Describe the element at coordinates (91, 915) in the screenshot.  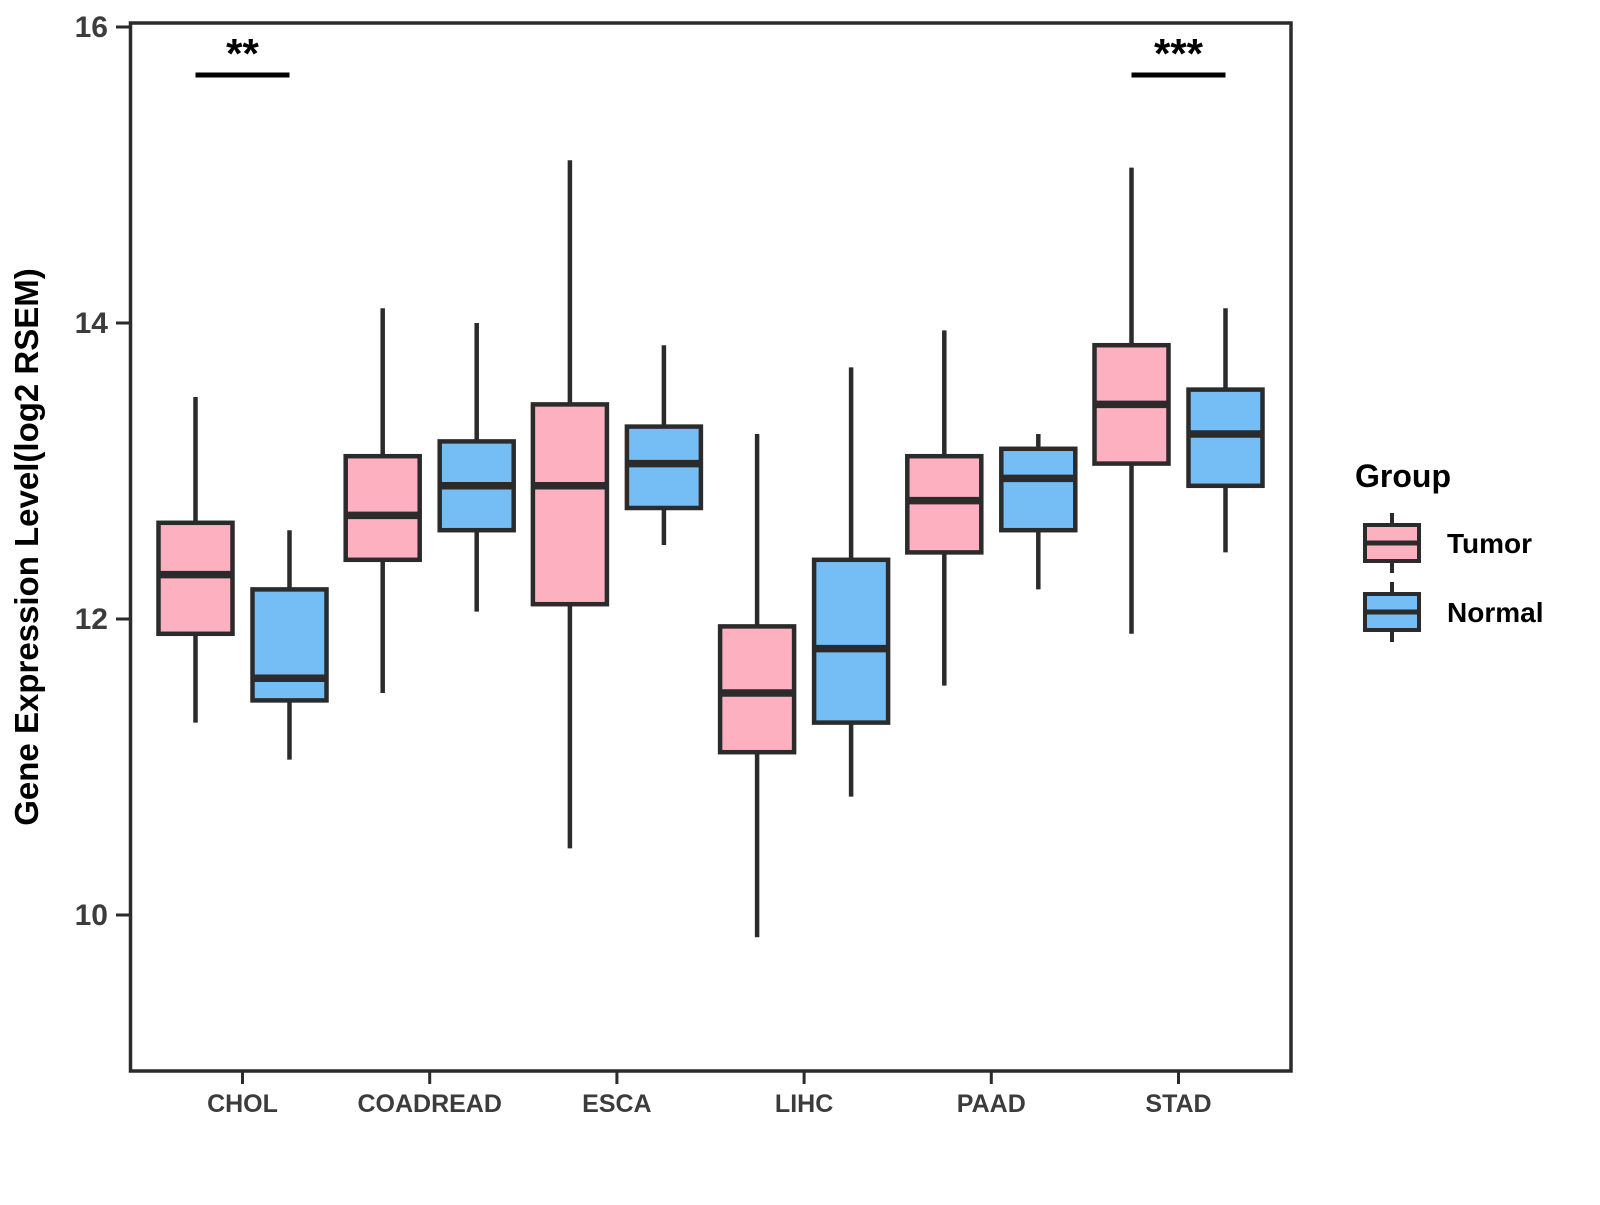
I see `y-tick-label: 10` at that location.